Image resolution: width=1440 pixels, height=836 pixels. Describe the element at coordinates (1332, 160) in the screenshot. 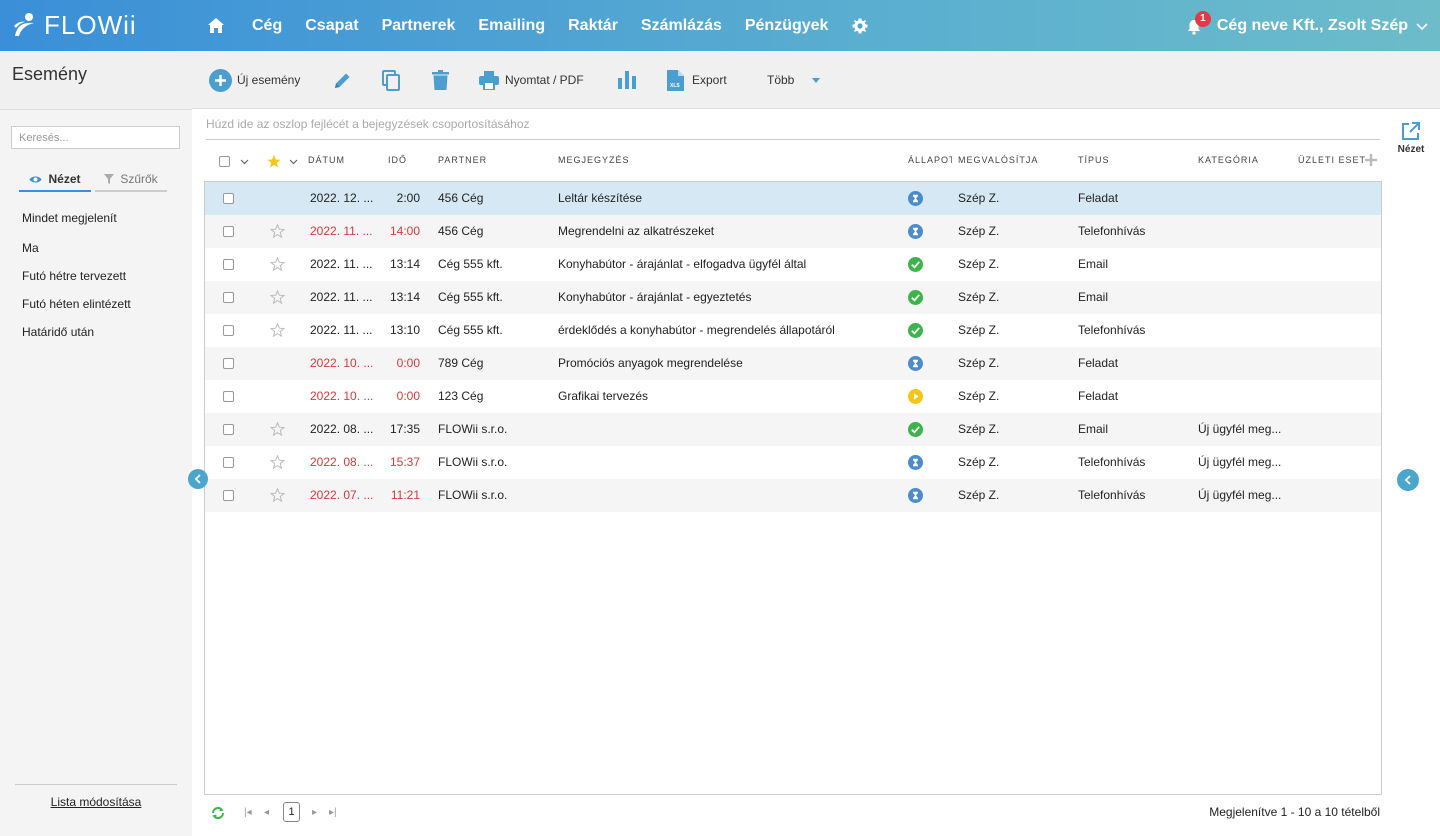

I see `column-header-business-case: Üzleti eset` at that location.